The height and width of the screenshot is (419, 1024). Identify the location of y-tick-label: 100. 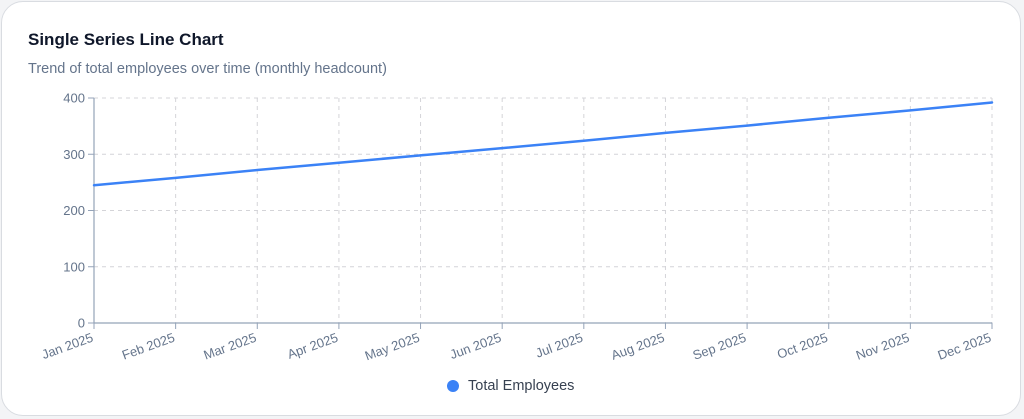
(74, 266).